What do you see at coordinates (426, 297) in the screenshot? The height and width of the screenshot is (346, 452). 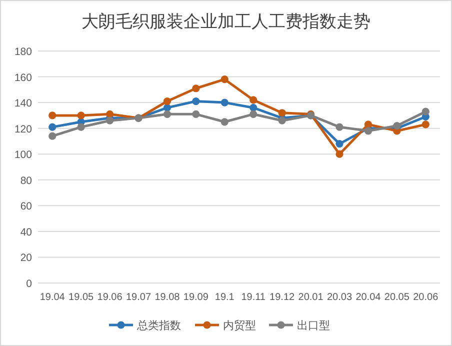 I see `x-tick-label: 20.06` at bounding box center [426, 297].